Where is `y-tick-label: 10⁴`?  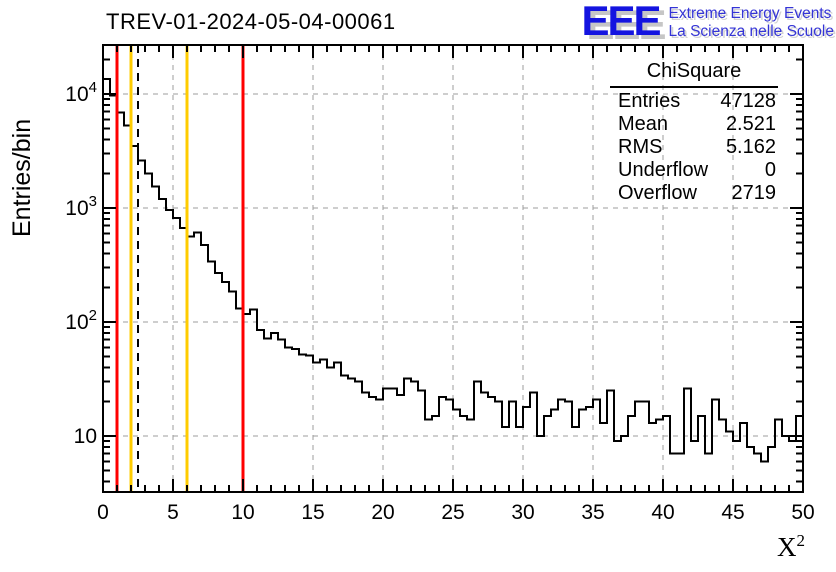
y-tick-label: 10⁴ is located at coordinates (81, 92).